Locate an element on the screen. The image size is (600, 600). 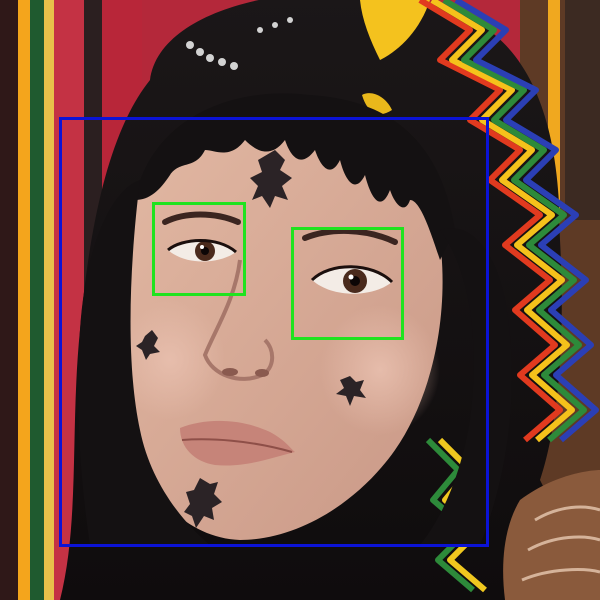
left-eye is located at coordinates (202, 250).